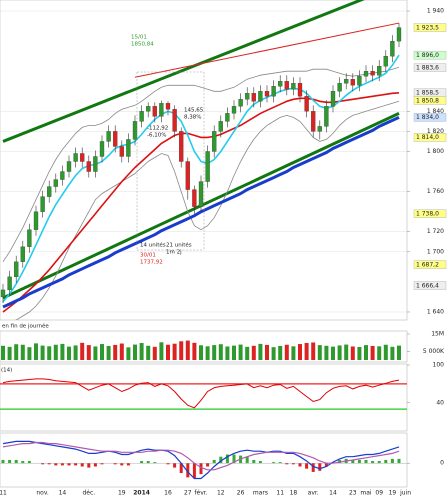  Describe the element at coordinates (313, 493) in the screenshot. I see `x-tick-label: avr.` at that location.